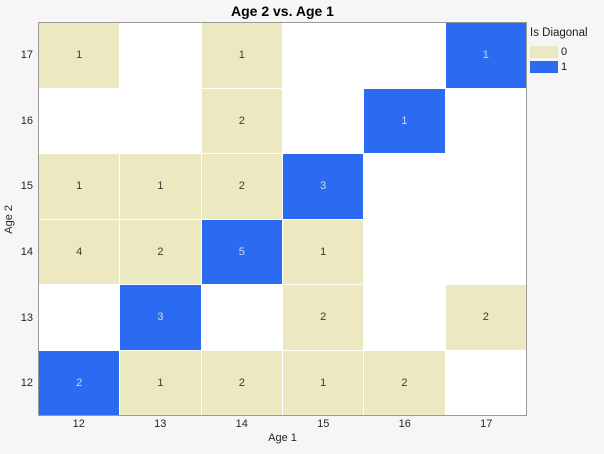 The image size is (604, 454). Describe the element at coordinates (323, 424) in the screenshot. I see `x-tick-label: 15` at that location.